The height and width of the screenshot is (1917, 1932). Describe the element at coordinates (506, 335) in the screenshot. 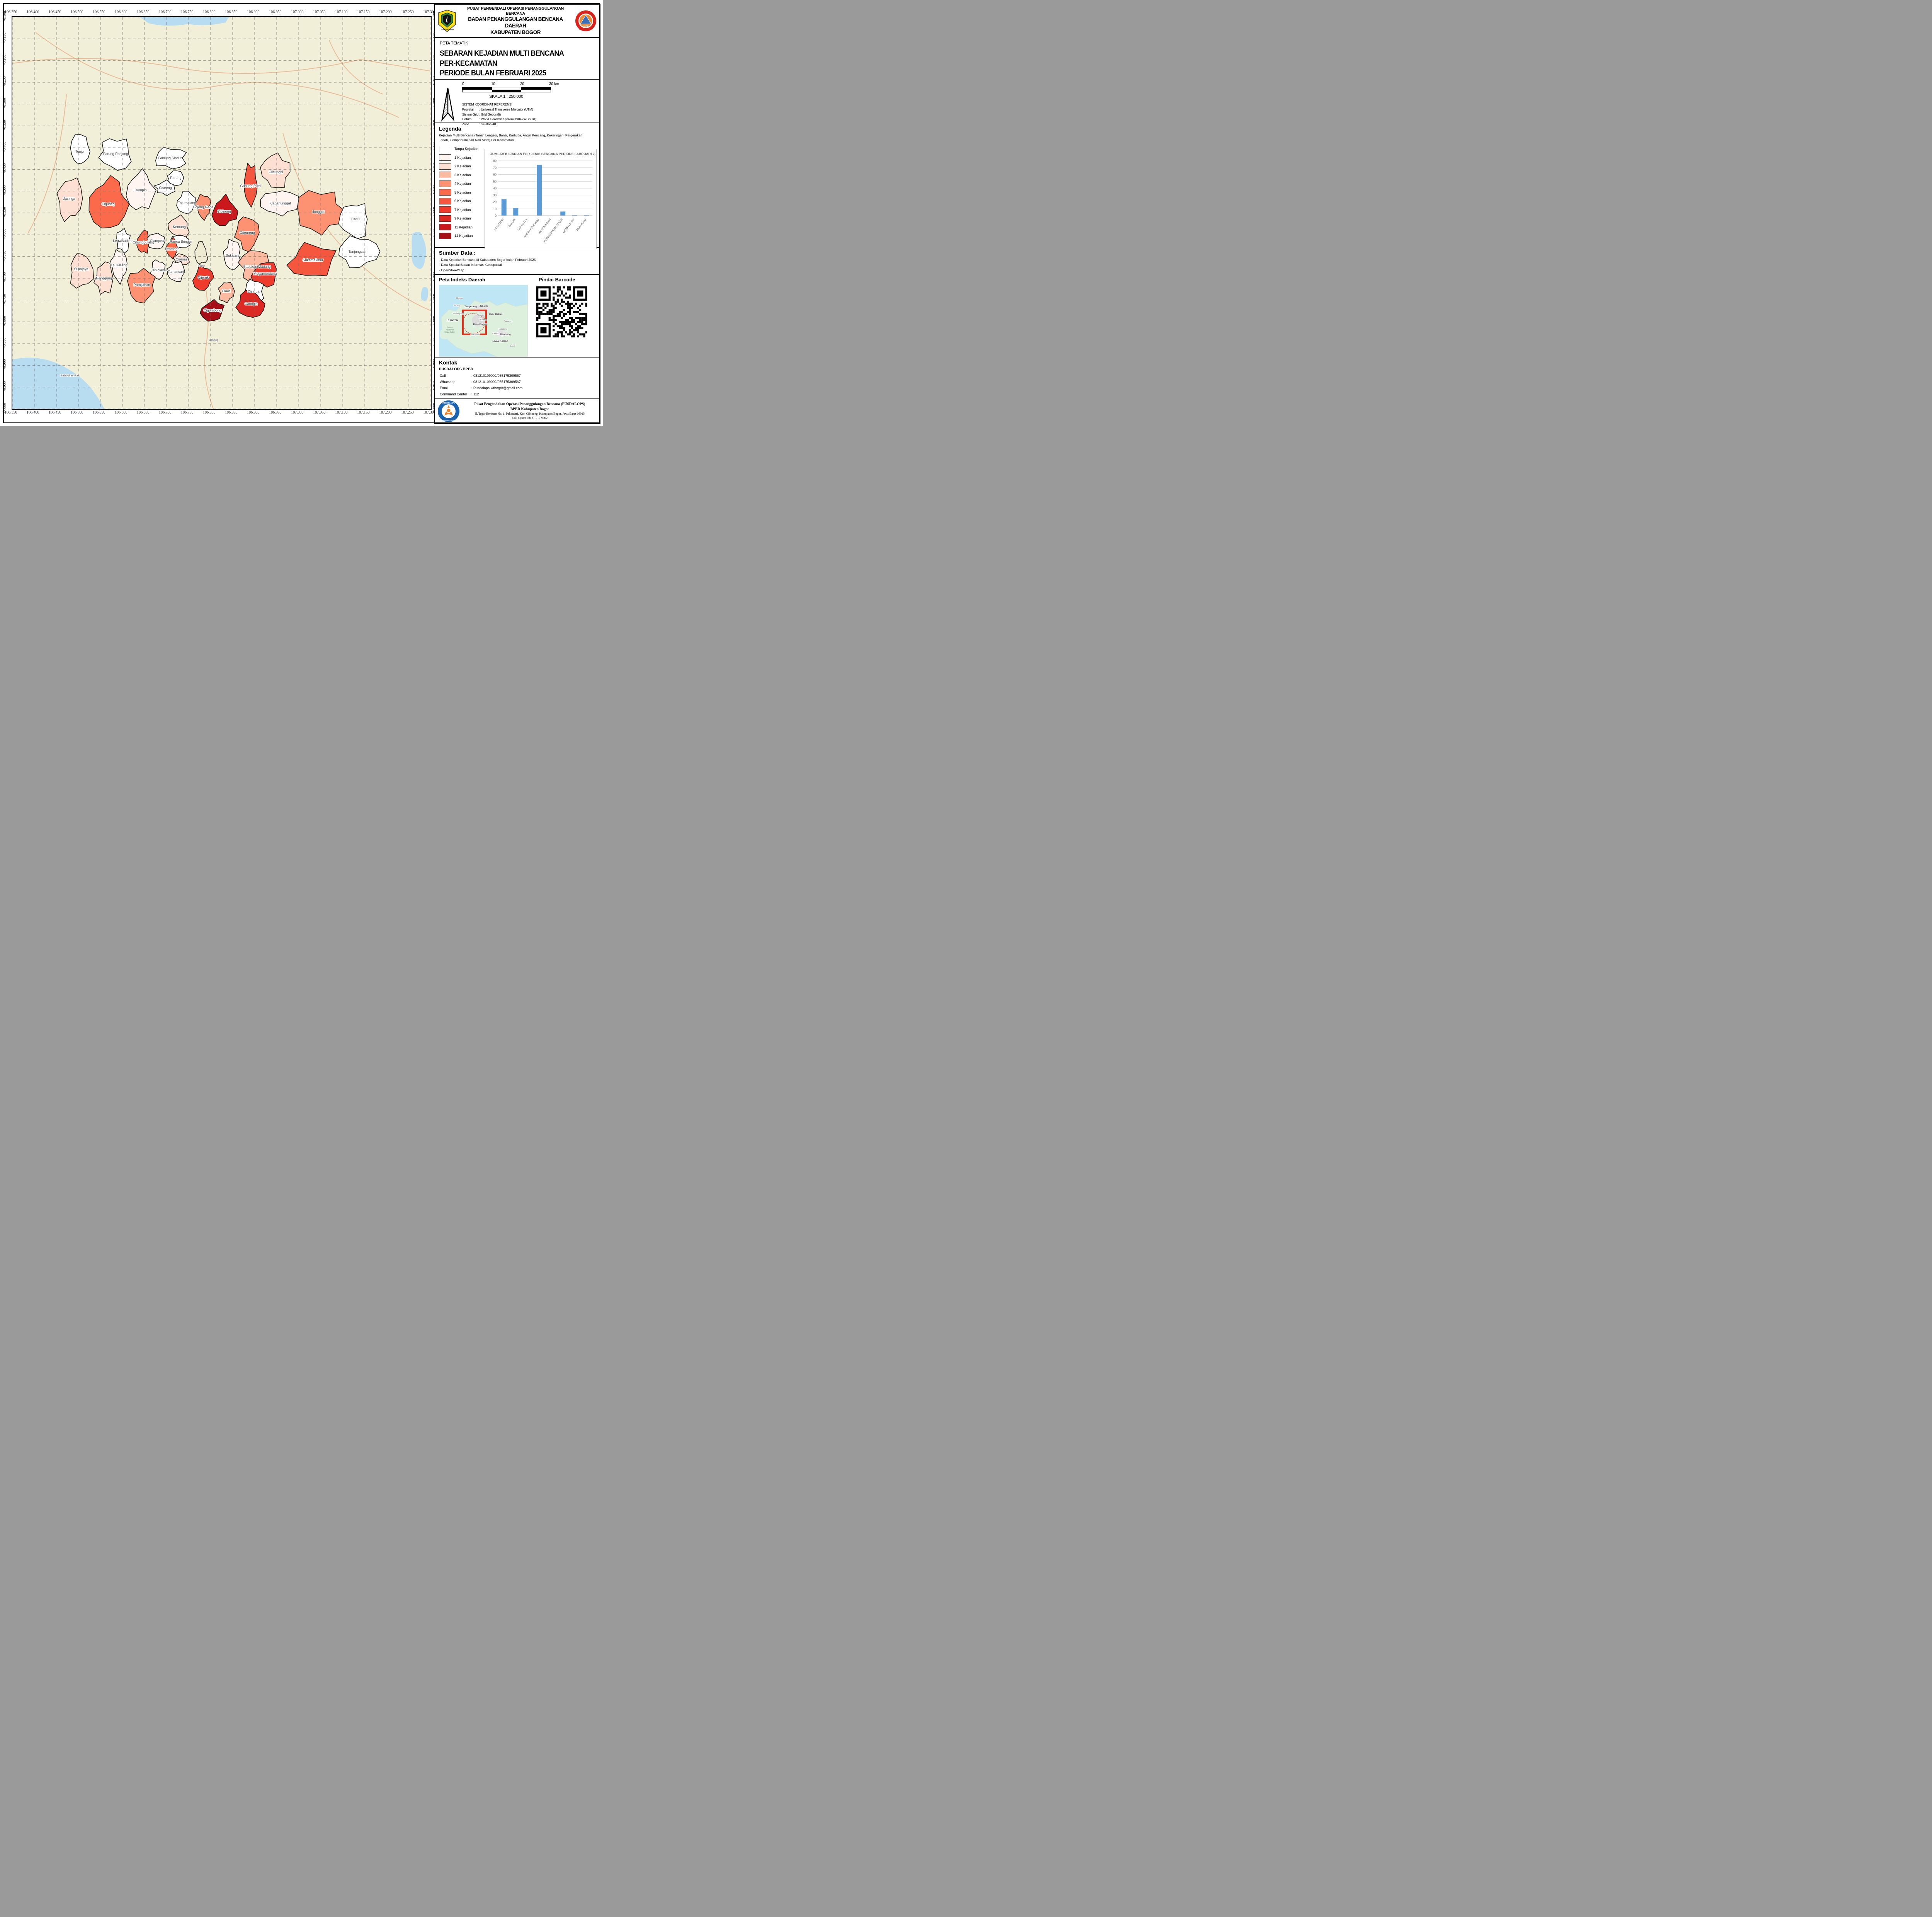

I see `inset-label: Bandung` at that location.